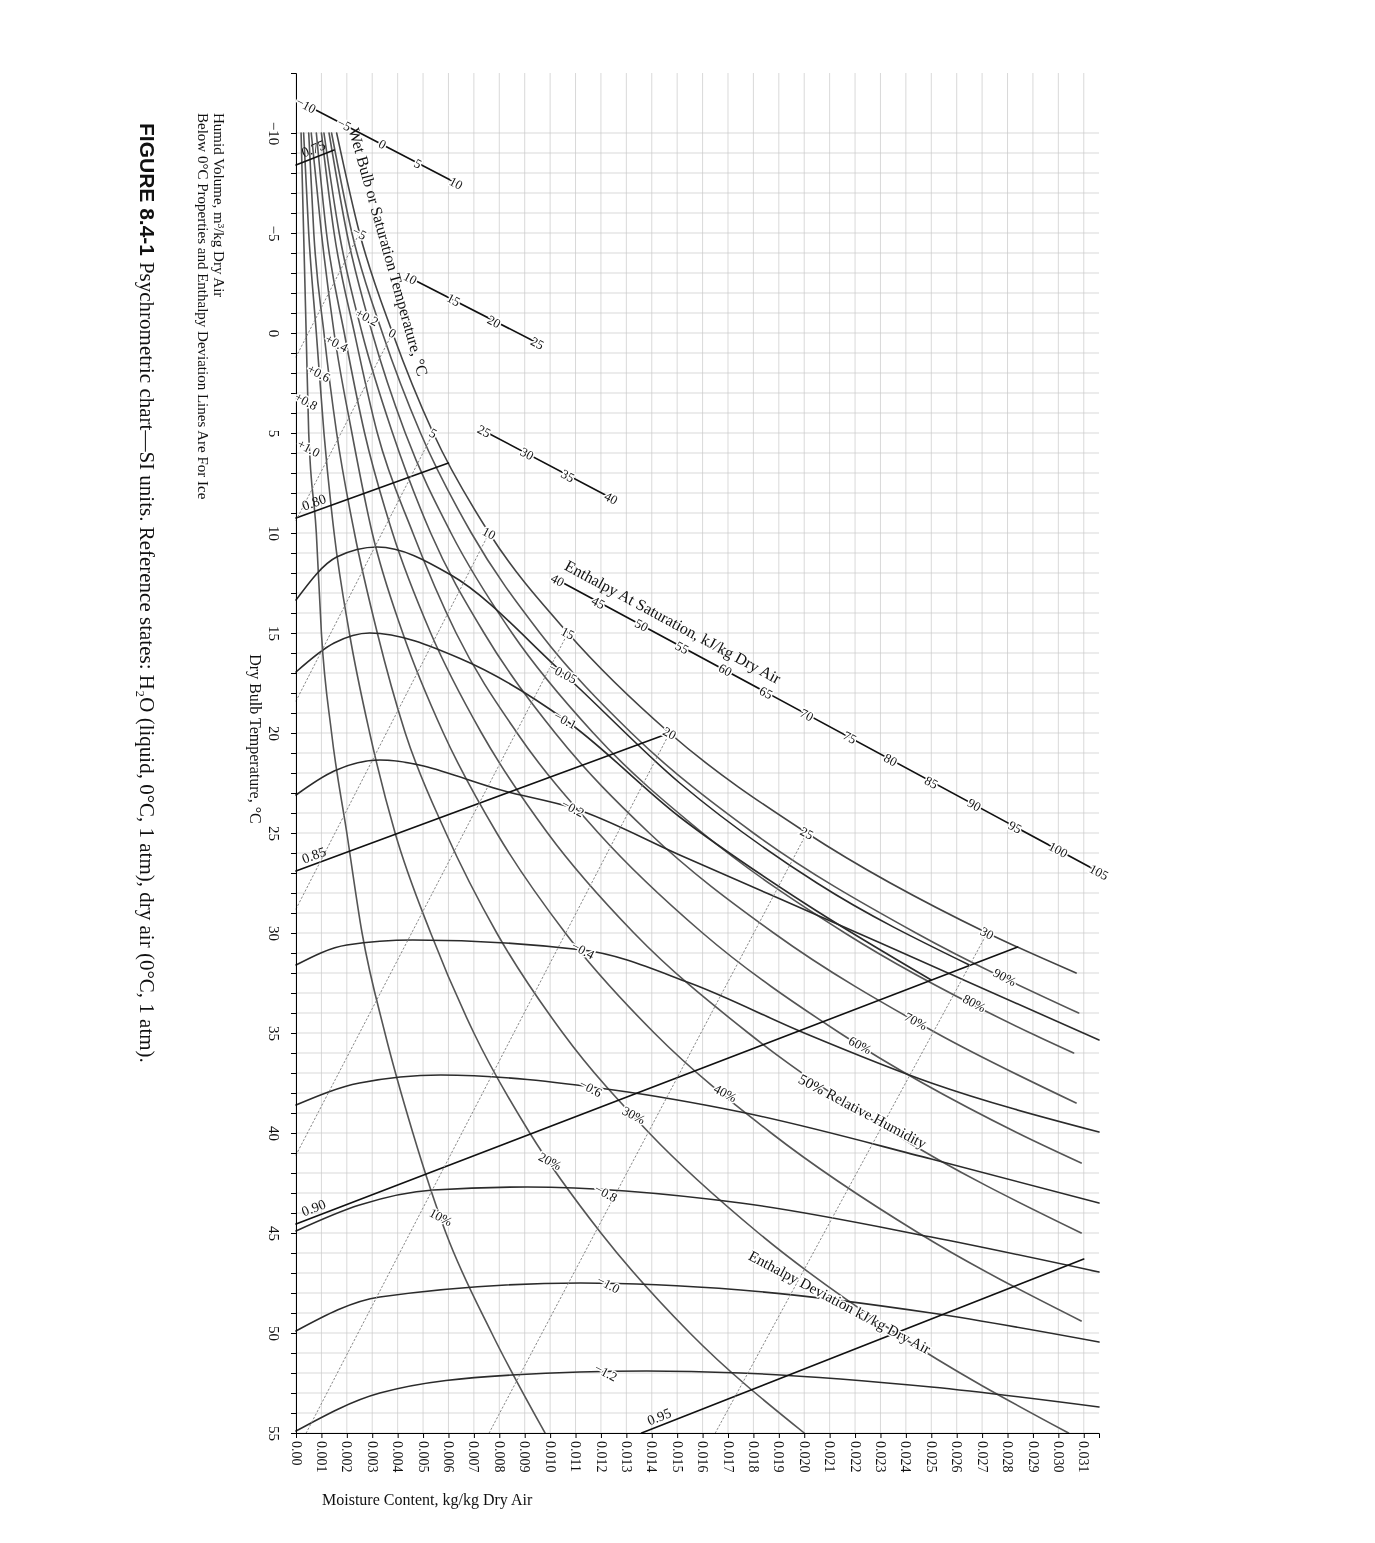  What do you see at coordinates (890, 759) in the screenshot?
I see `annotation: 80` at bounding box center [890, 759].